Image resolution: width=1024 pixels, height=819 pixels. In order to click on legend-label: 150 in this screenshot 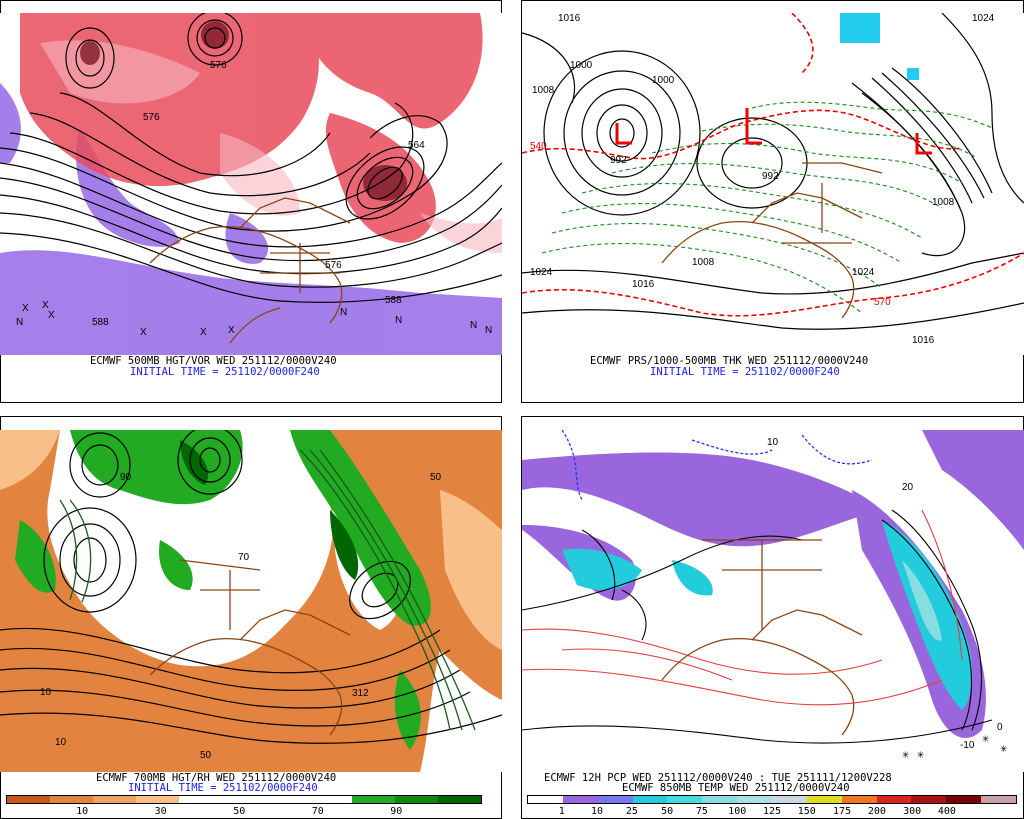, I will do `click(806, 811)`.